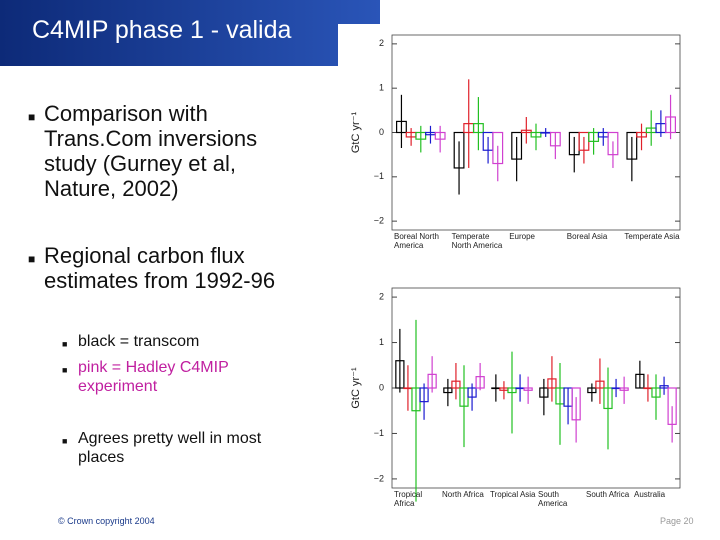 The image size is (720, 540). I want to click on x-tick-label: North Africa, so click(463, 494).